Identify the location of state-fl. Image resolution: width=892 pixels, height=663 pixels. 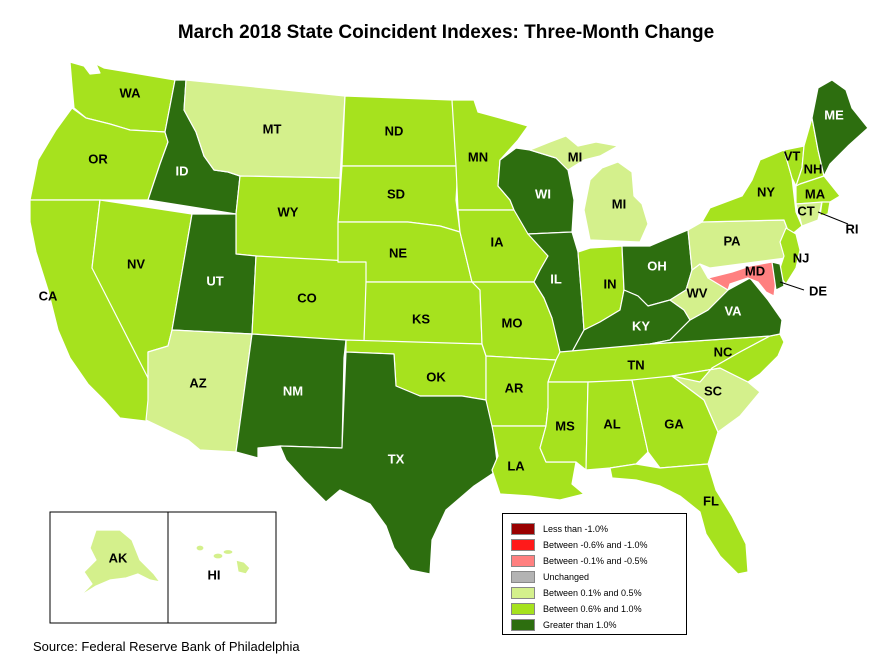
(679, 519).